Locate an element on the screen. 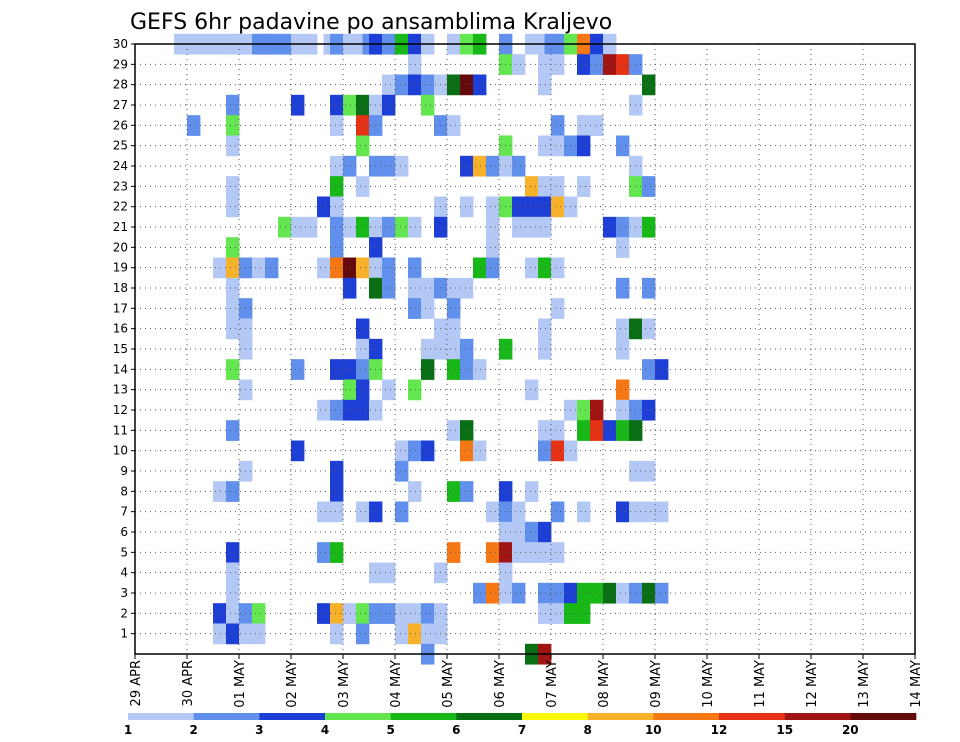 This screenshot has width=960, height=742. y-tick-label: 19 is located at coordinates (120, 268).